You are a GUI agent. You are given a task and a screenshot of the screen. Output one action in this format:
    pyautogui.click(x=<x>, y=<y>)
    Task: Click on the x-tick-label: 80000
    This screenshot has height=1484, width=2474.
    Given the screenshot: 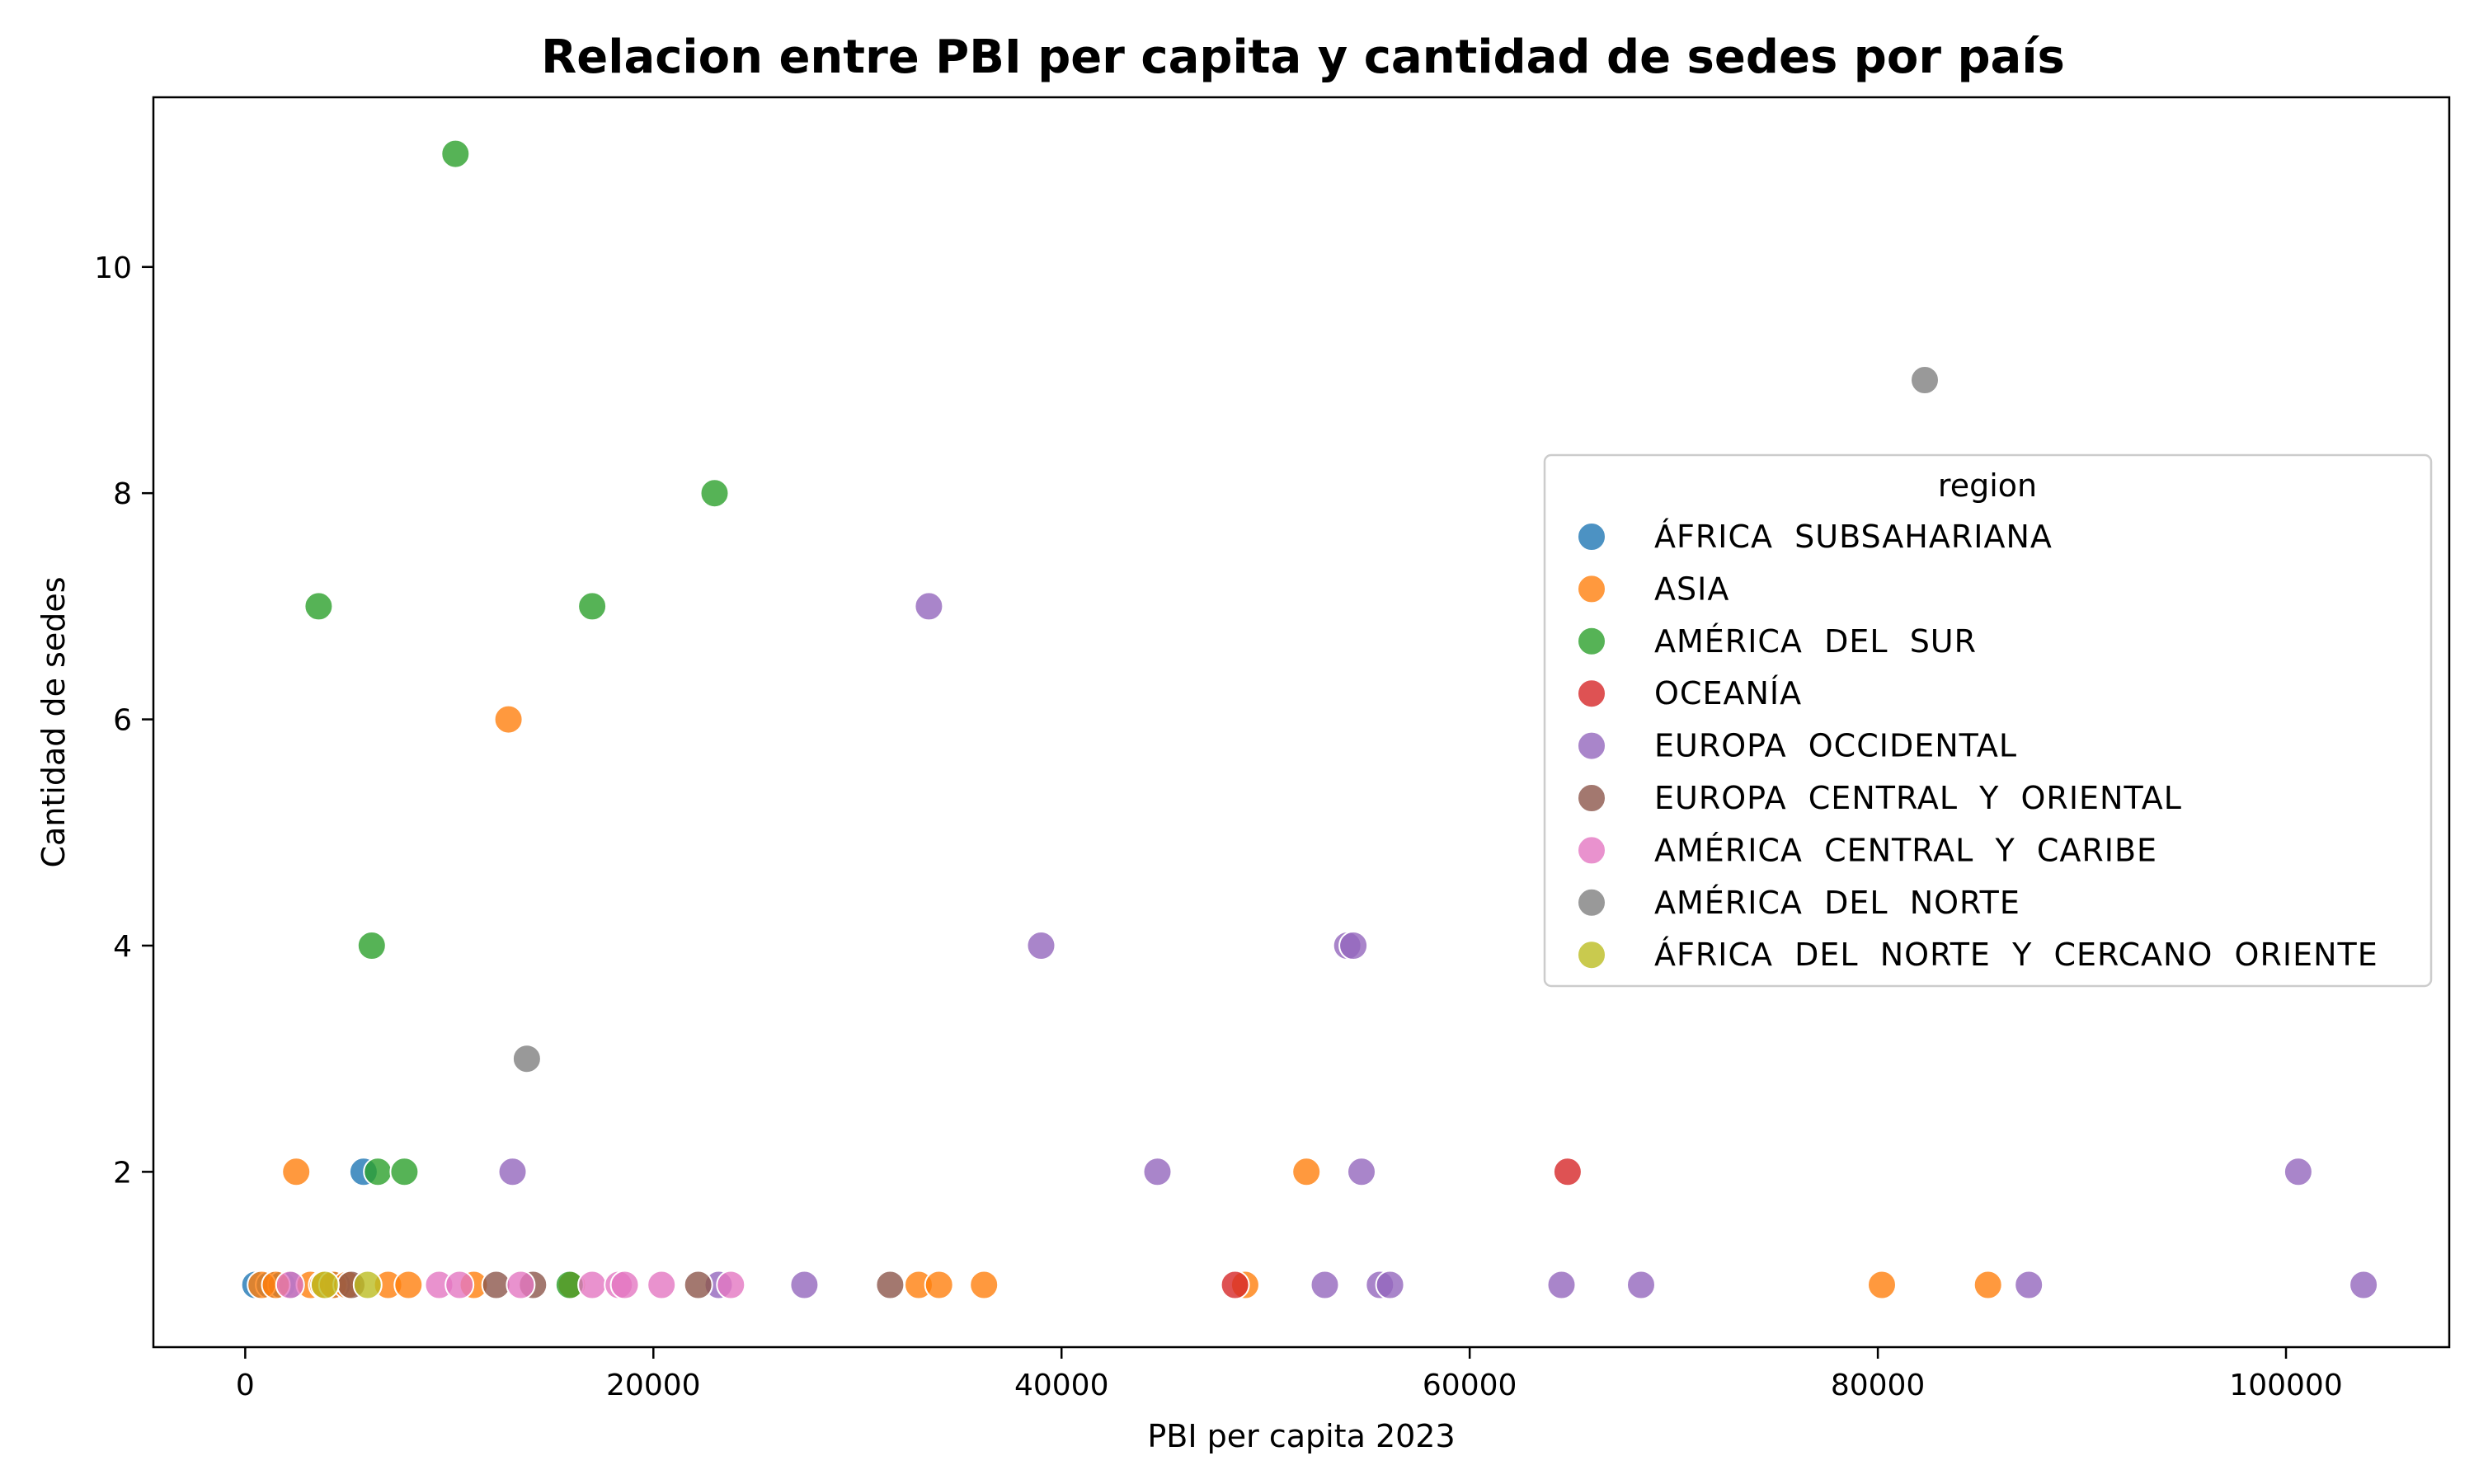 What is the action you would take?
    pyautogui.click(x=1878, y=1385)
    